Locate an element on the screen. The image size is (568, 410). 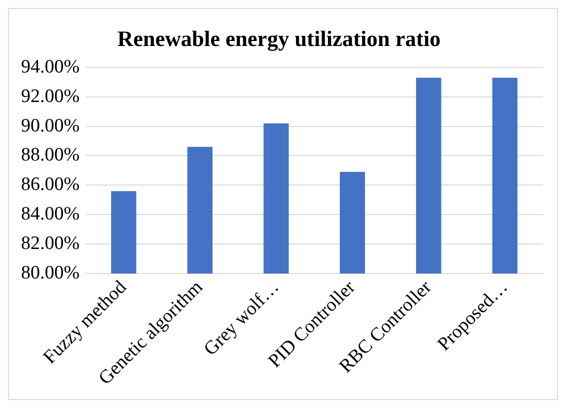
chart-title: Renewable energy utilization ratio is located at coordinates (279, 38).